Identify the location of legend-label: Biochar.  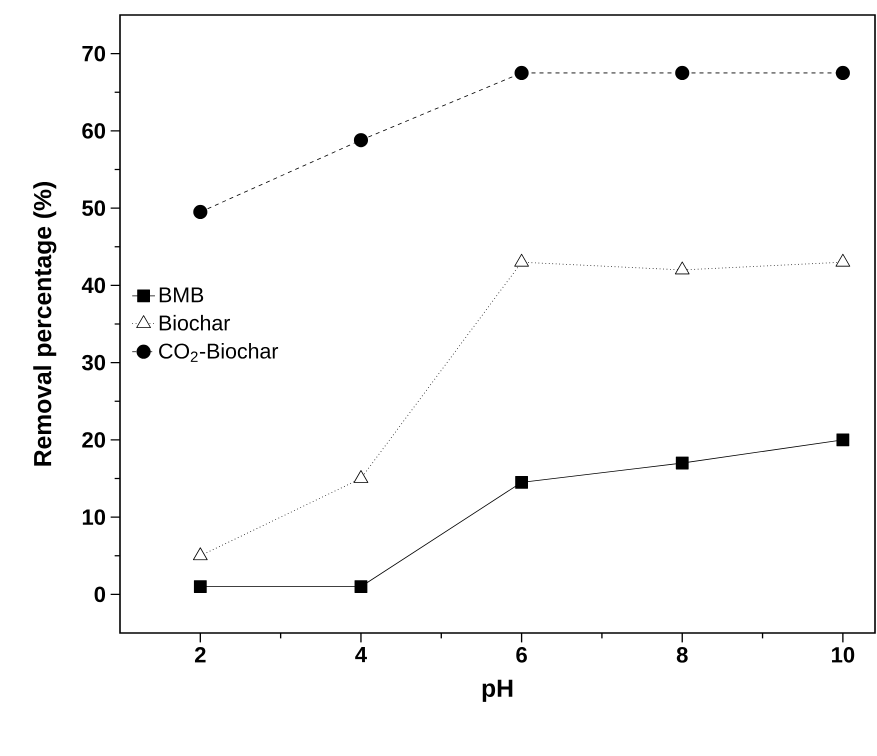
(195, 322).